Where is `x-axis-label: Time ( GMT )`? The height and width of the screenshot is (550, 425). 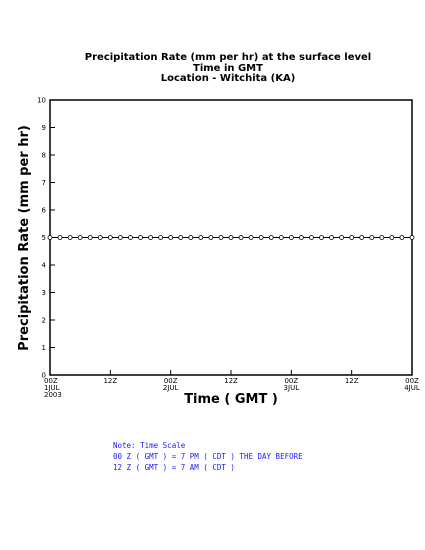 x-axis-label: Time ( GMT ) is located at coordinates (231, 399).